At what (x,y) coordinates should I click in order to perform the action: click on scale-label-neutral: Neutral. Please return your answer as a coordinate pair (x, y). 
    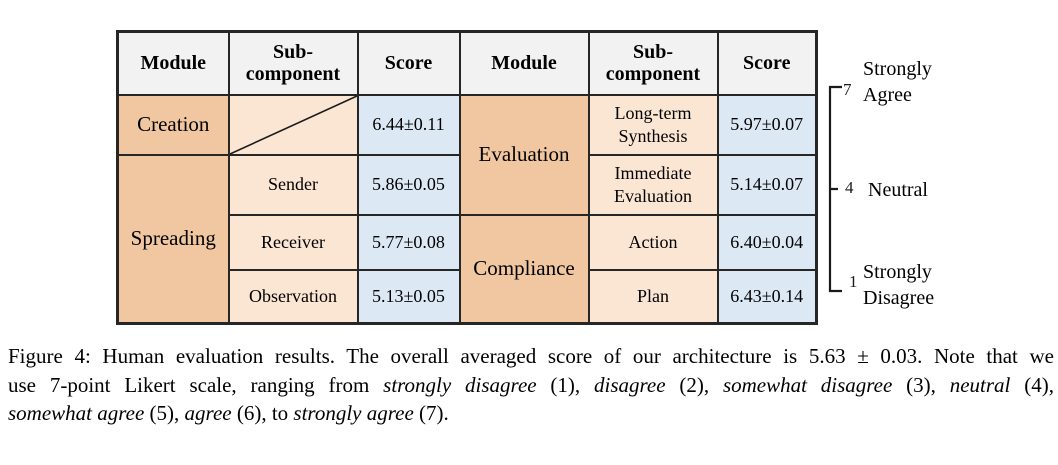
    Looking at the image, I should click on (898, 190).